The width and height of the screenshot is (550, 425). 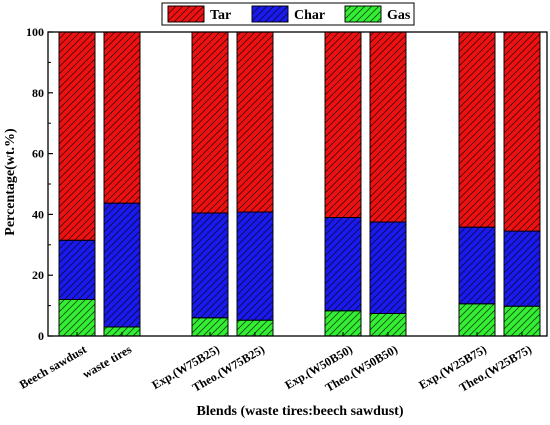 I want to click on legend-swatch-hatch-tar, so click(x=186, y=14).